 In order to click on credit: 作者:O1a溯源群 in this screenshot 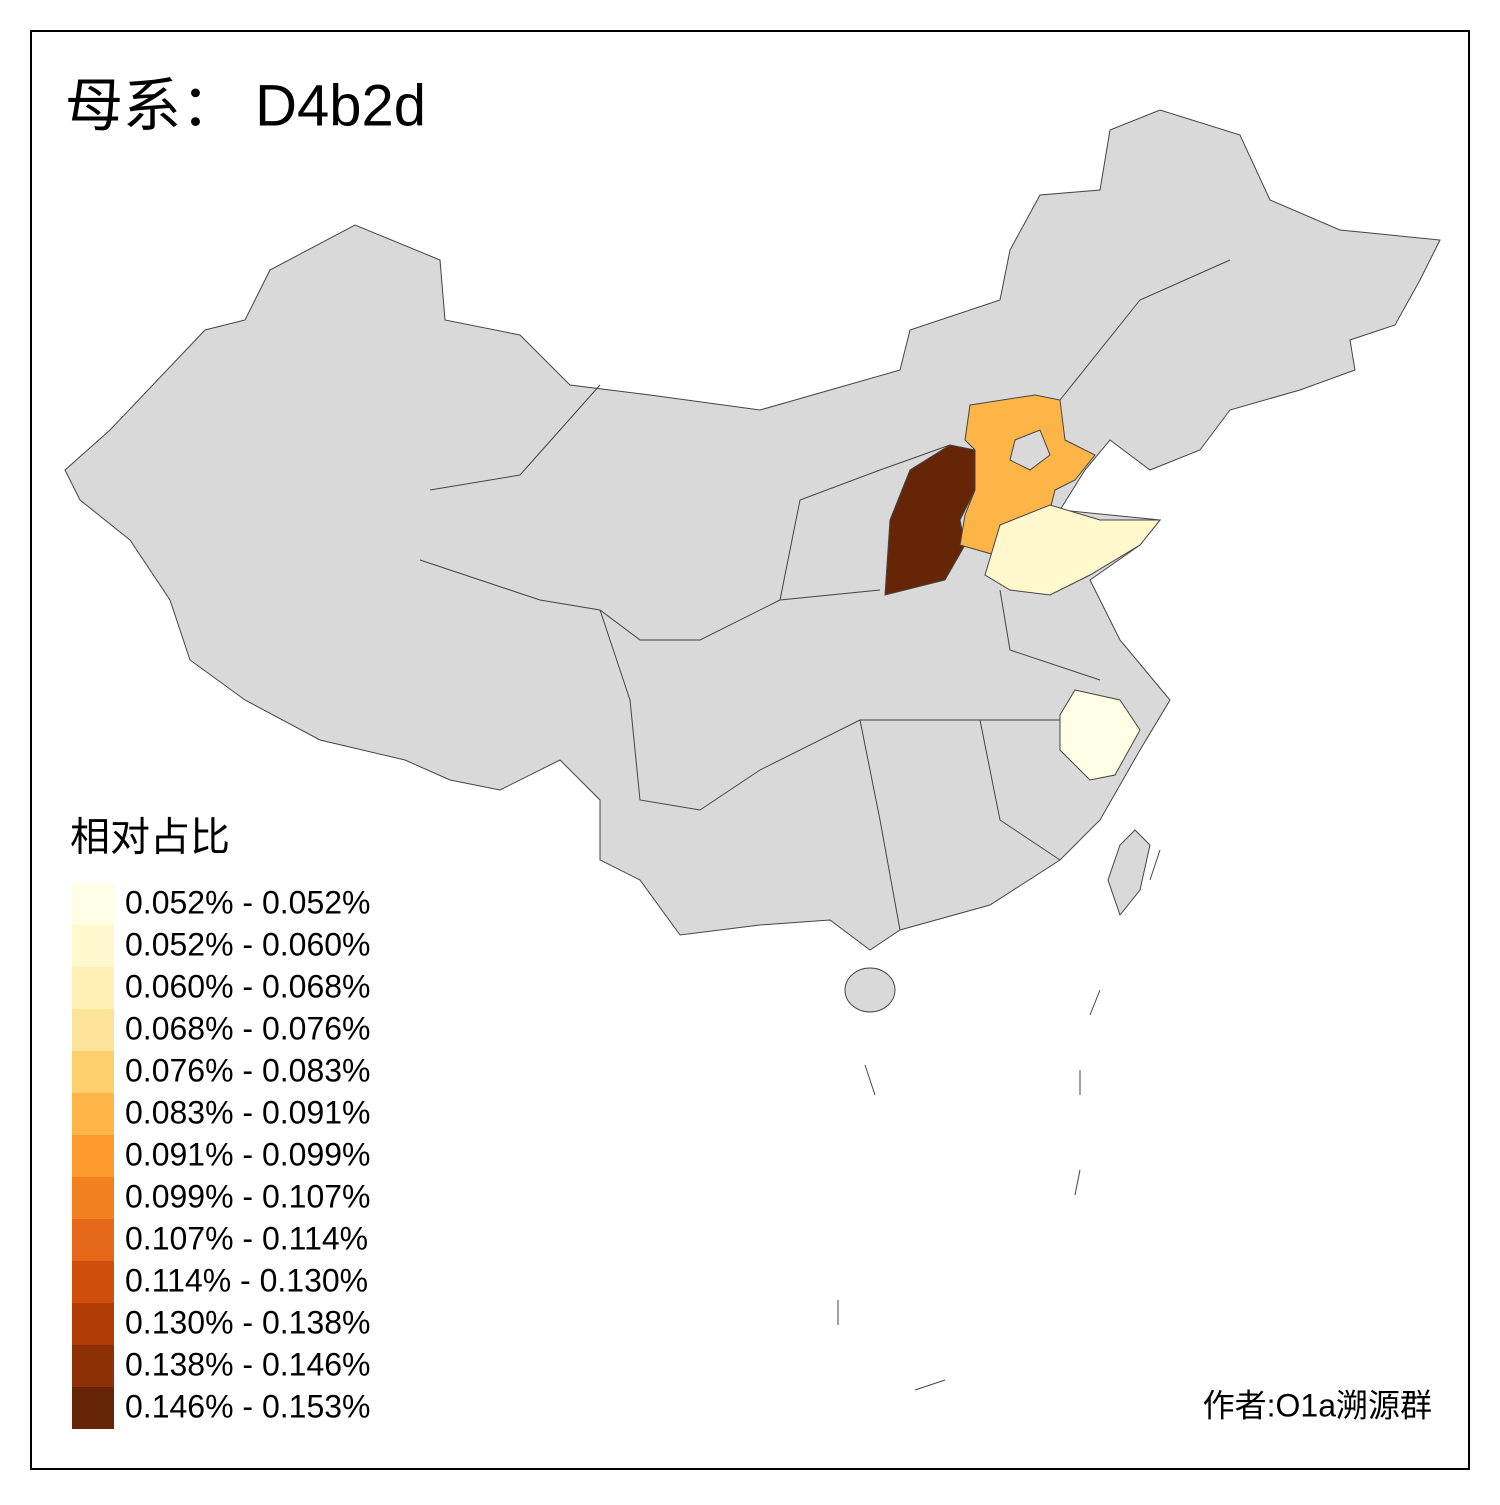, I will do `click(1317, 1405)`.